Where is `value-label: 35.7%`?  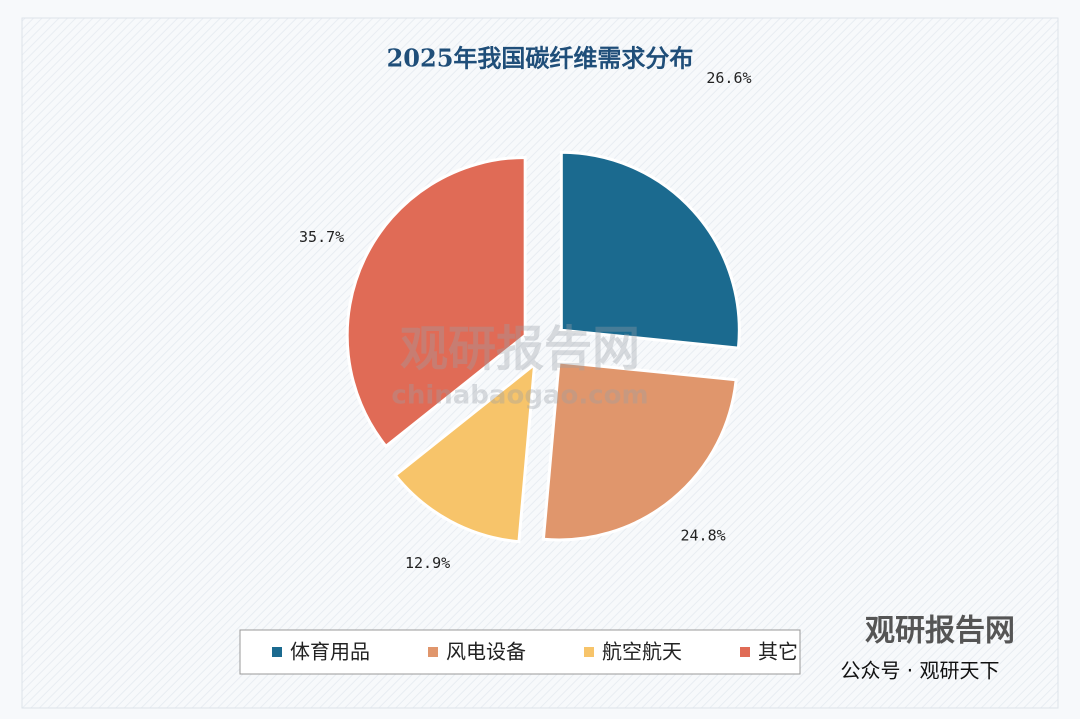 value-label: 35.7% is located at coordinates (321, 237).